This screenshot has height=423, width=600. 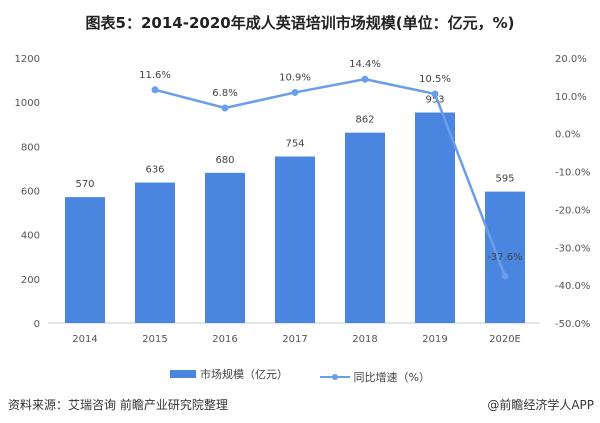 I want to click on legend-swatch-line, so click(x=334, y=377).